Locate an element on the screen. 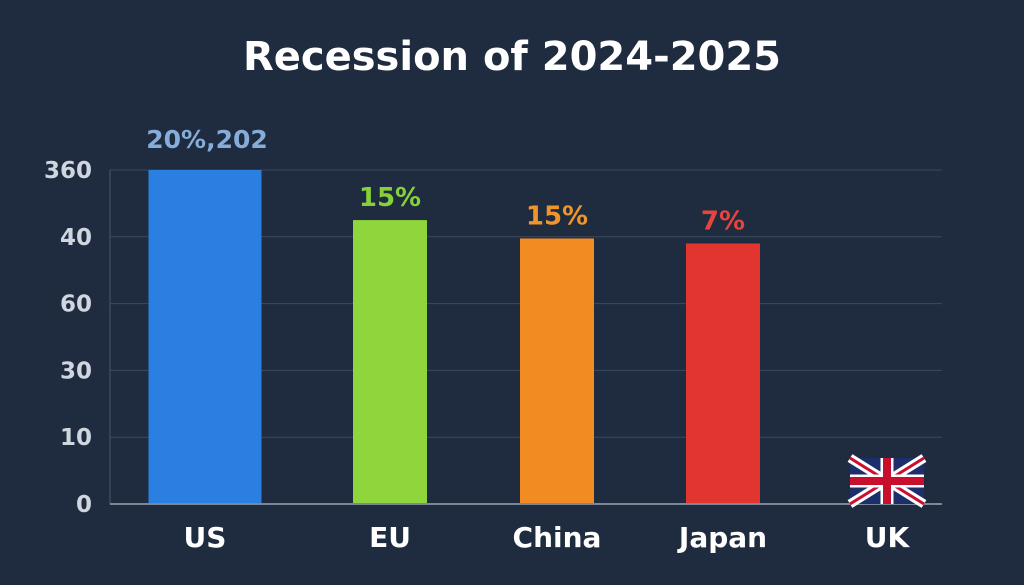  data-label: 7% is located at coordinates (723, 221).